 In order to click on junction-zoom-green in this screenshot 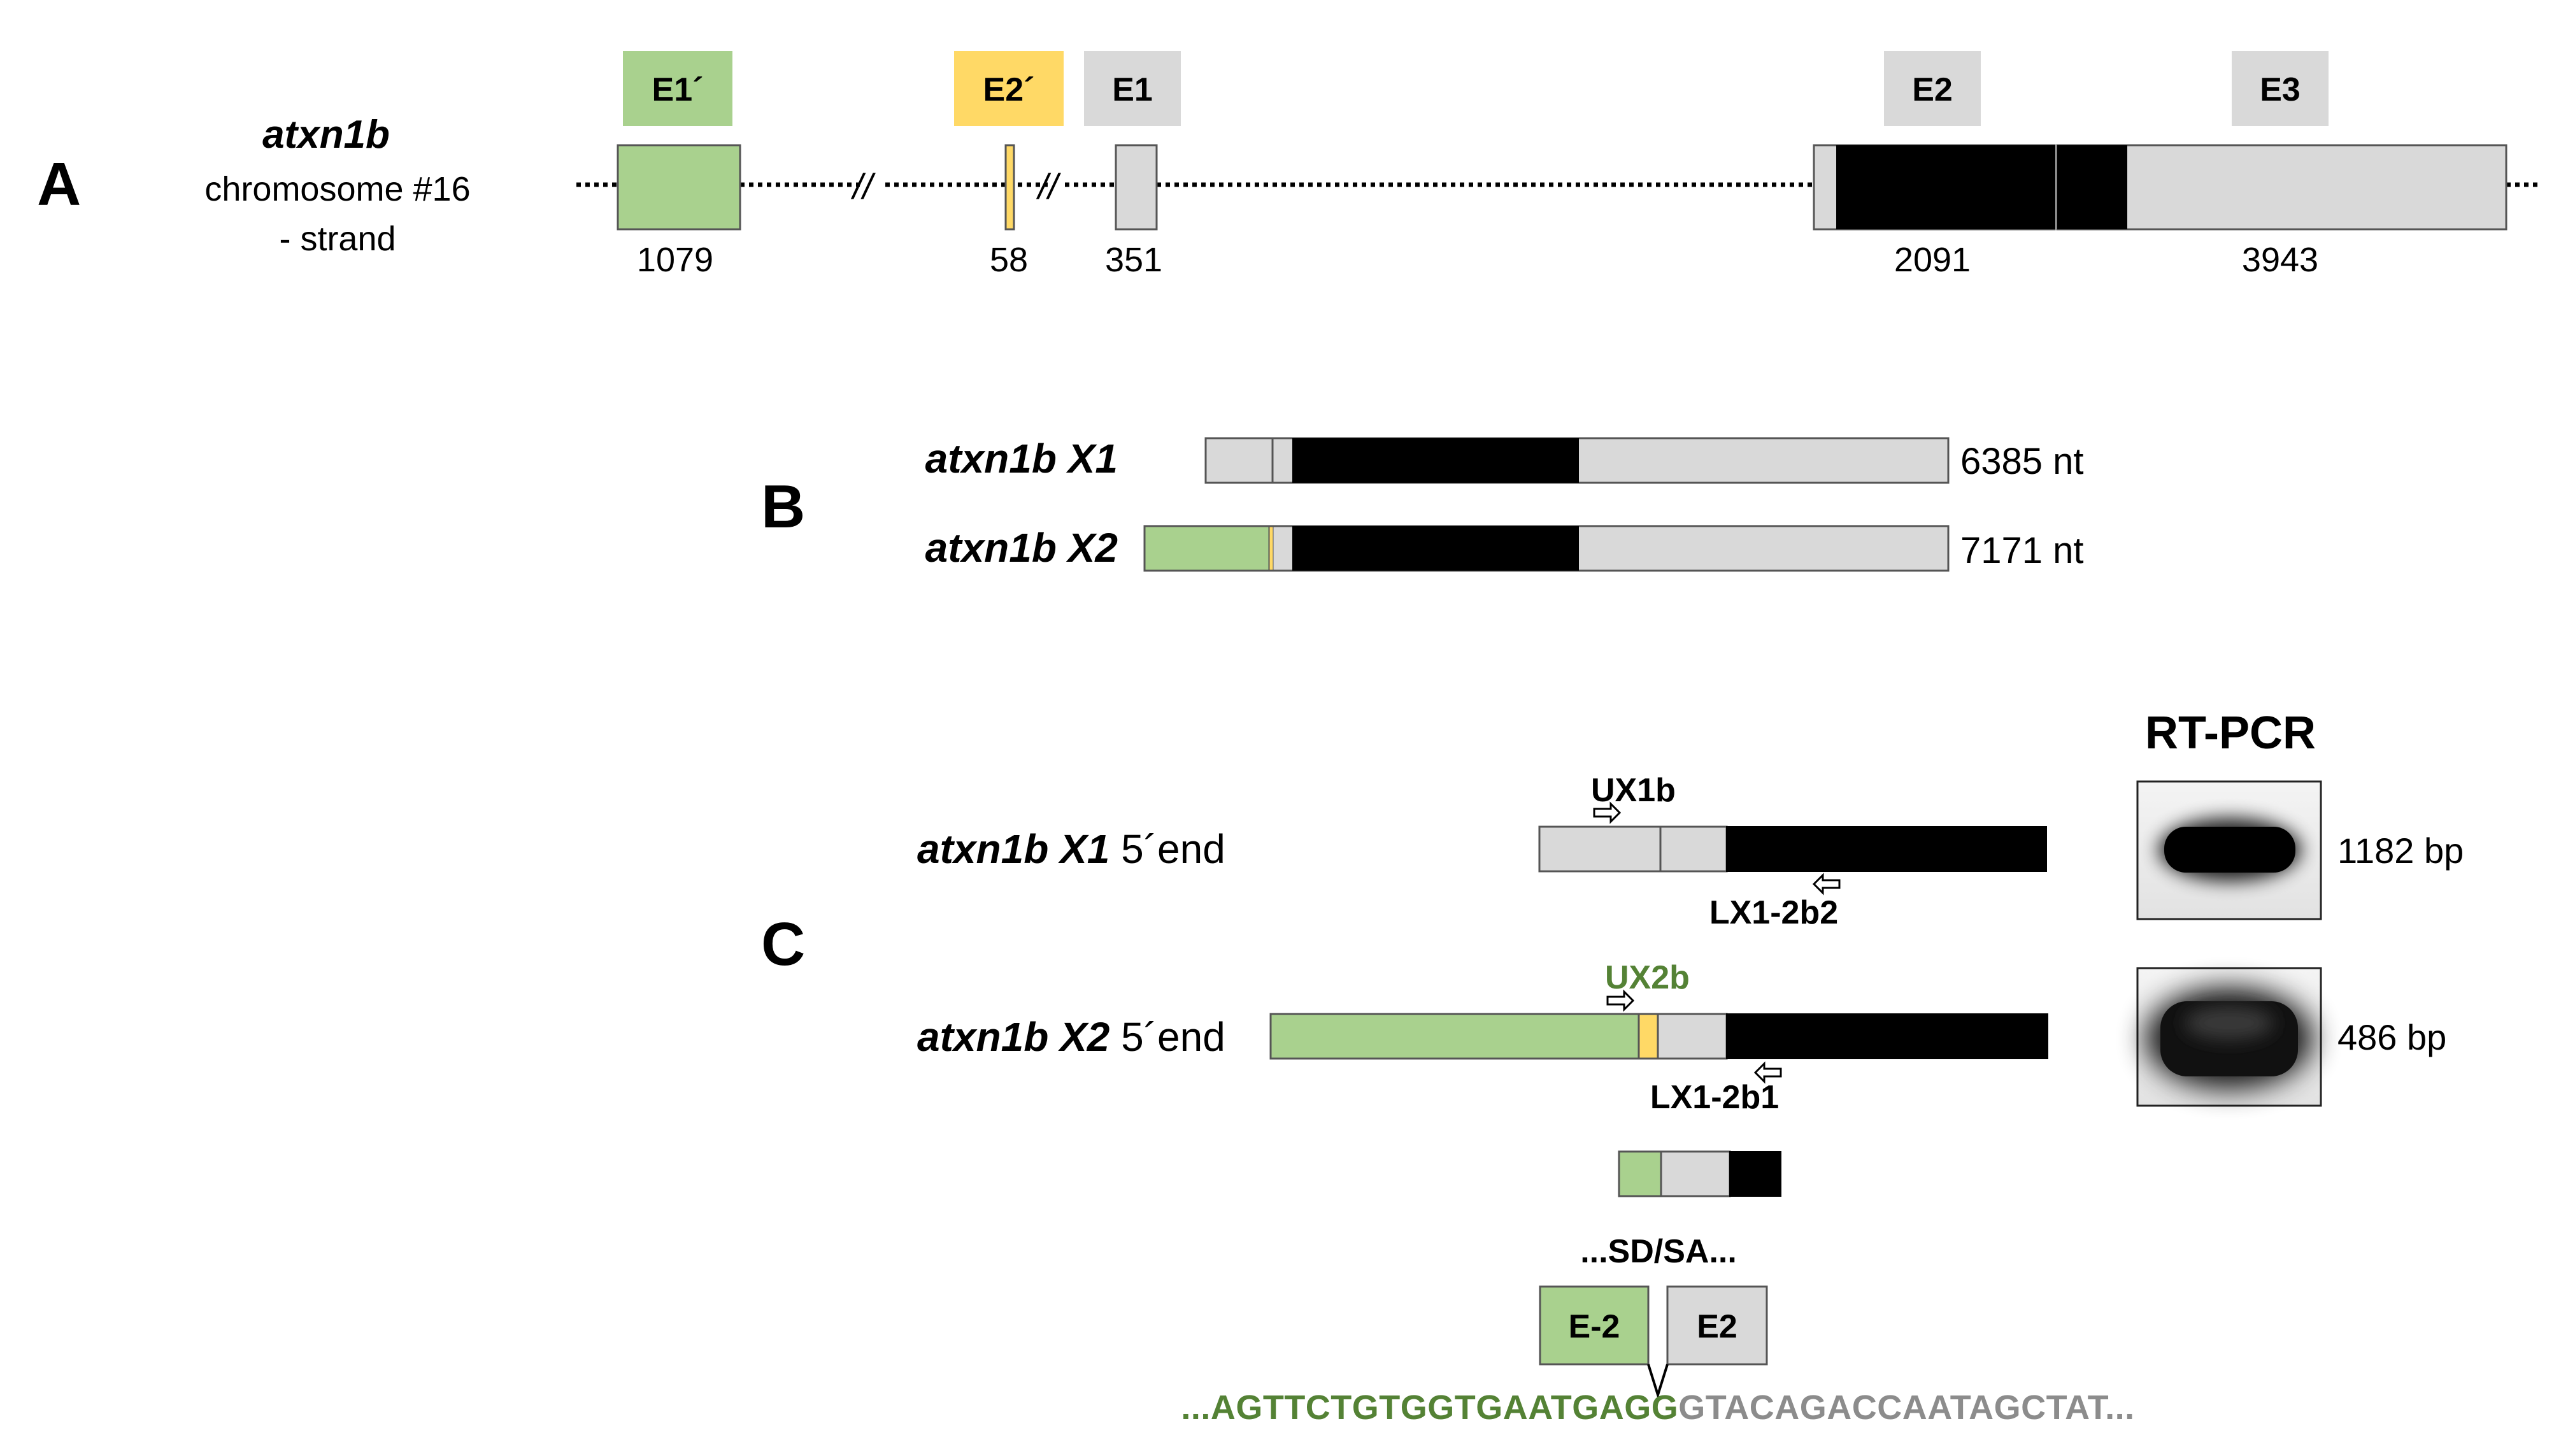, I will do `click(1640, 1173)`.